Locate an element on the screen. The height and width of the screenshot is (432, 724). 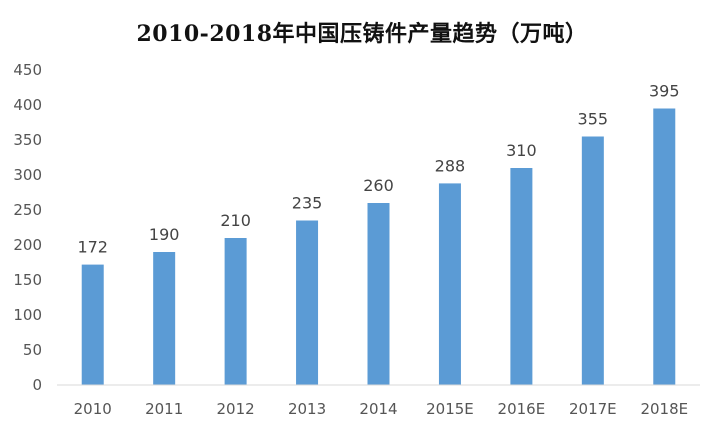
y-tick-label: 350 is located at coordinates (27, 140).